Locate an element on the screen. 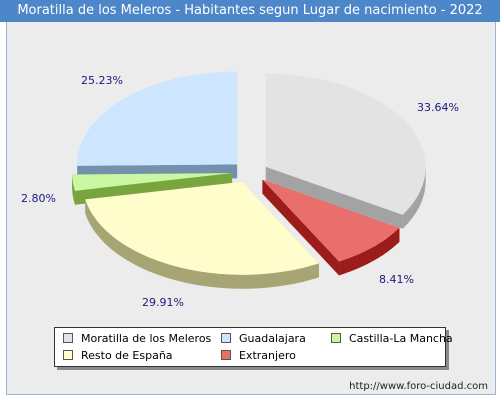 This screenshot has width=500, height=400. label-guadalajara: 25.23% is located at coordinates (102, 80).